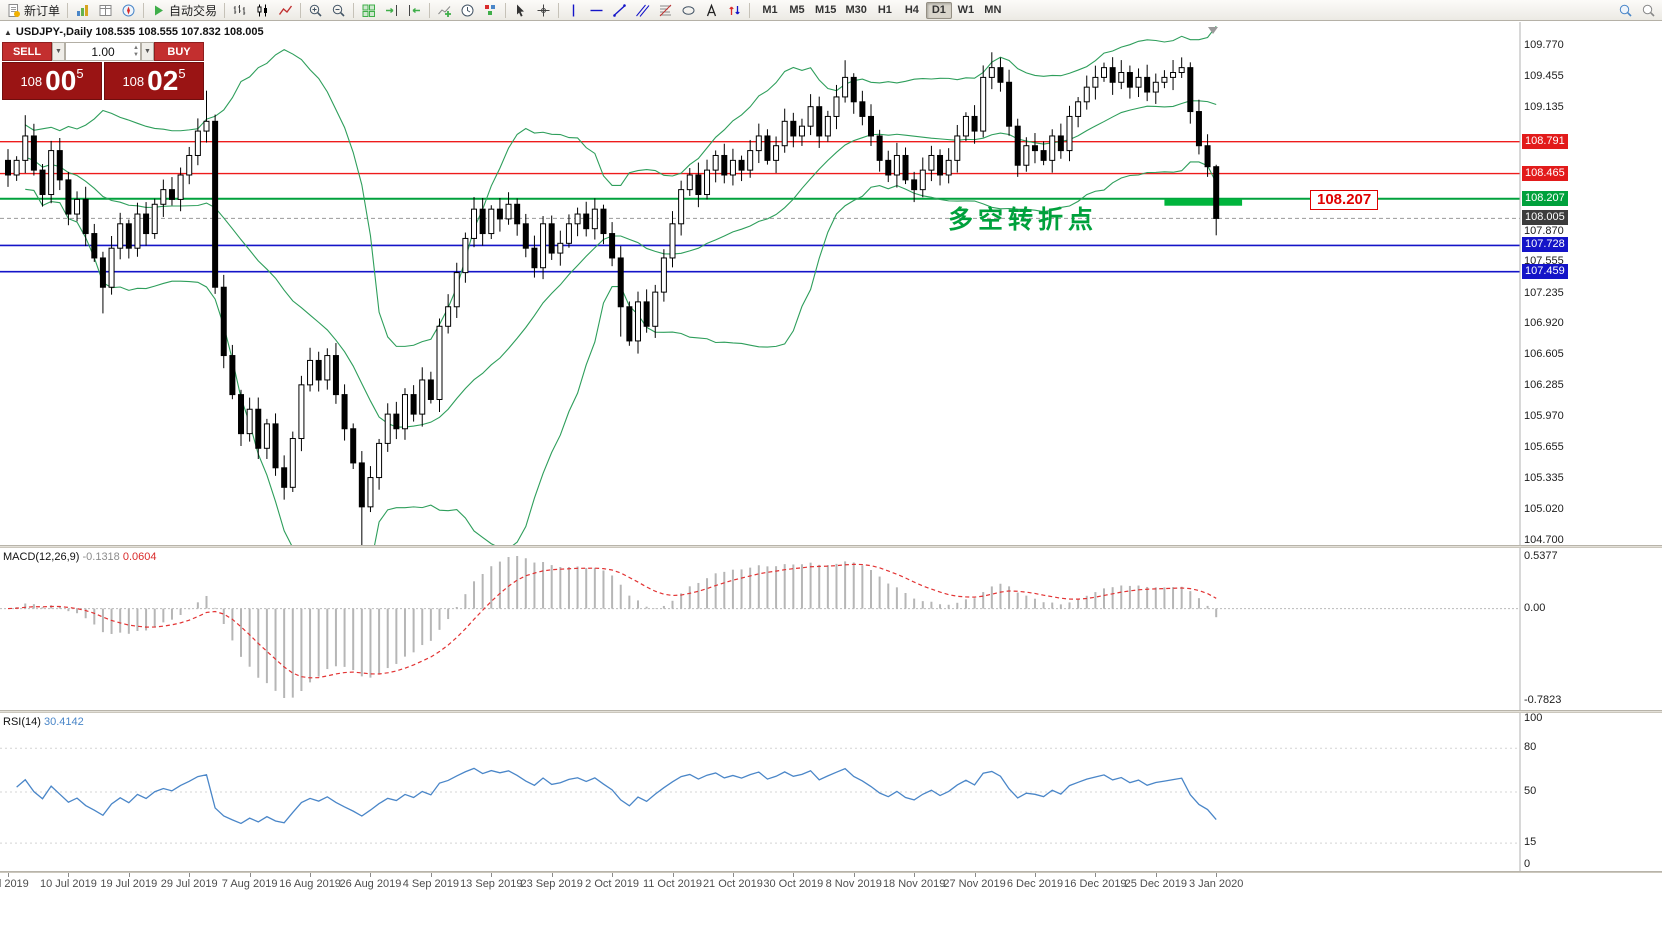  Describe the element at coordinates (688, 10) in the screenshot. I see `shapes-button` at that location.